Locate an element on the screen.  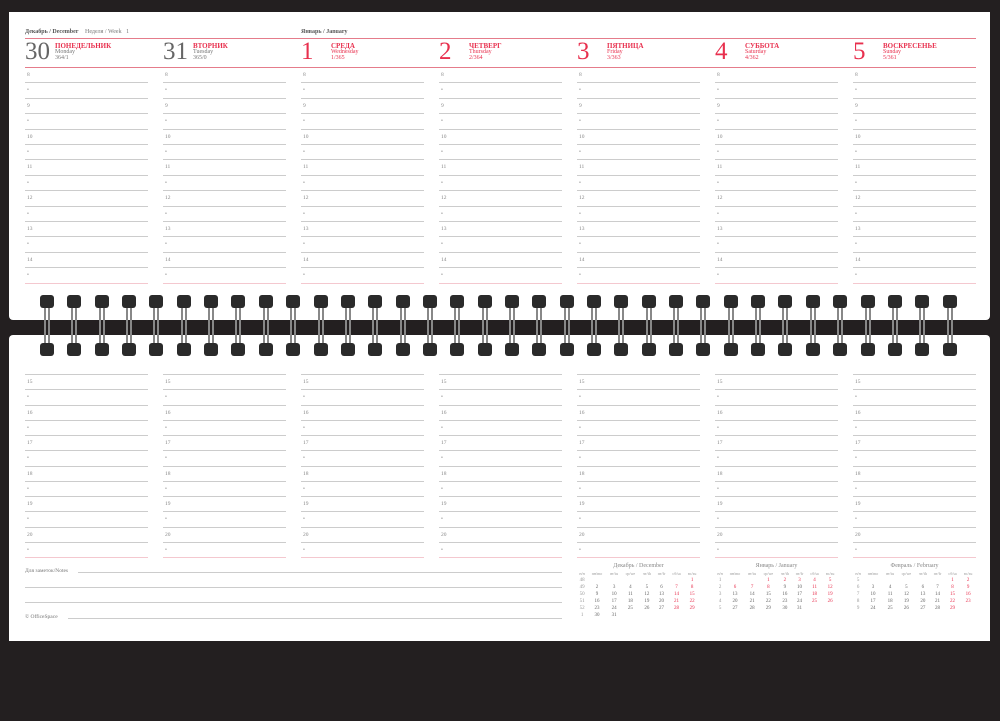
calendar-date: 16 is located at coordinates (785, 594).